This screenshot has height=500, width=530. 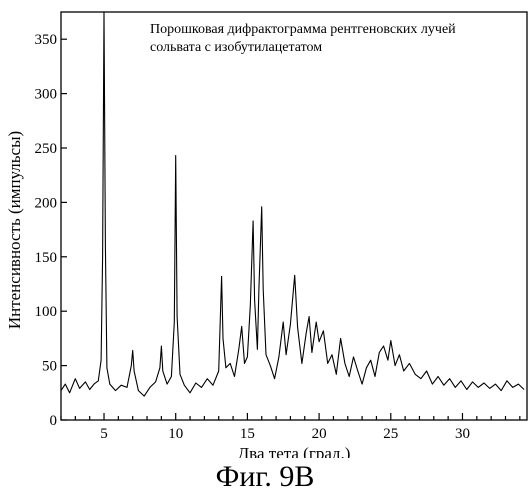 What do you see at coordinates (390, 434) in the screenshot?
I see `x-tick-label: 25` at bounding box center [390, 434].